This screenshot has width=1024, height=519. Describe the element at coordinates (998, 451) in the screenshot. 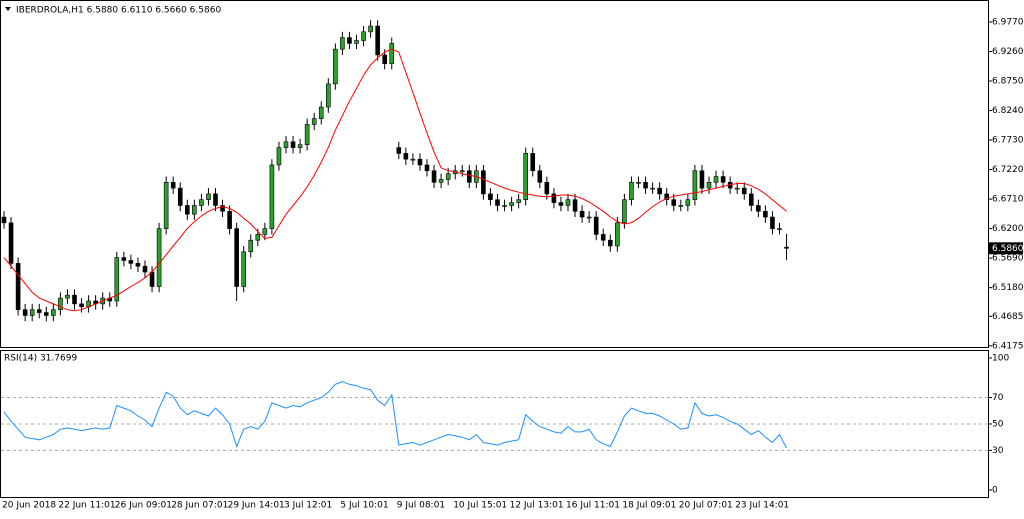

I see `y-tick-label: 30` at that location.